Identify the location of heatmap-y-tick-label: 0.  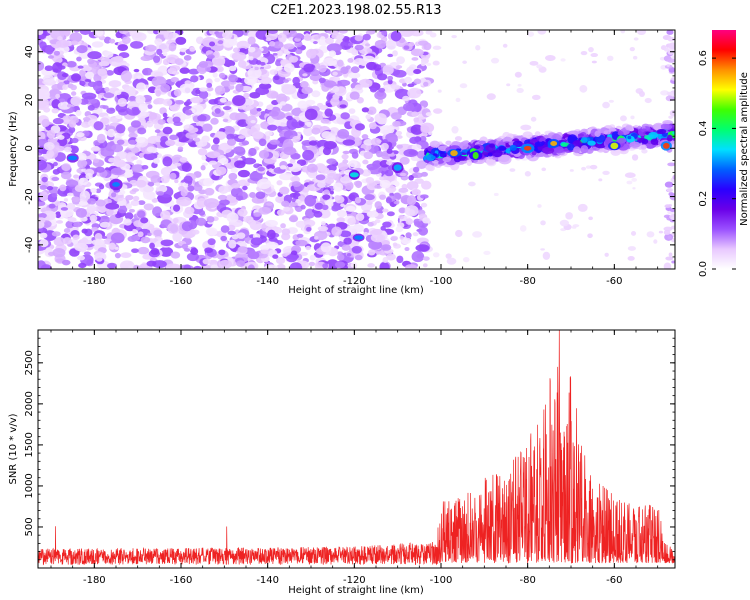
(29, 148).